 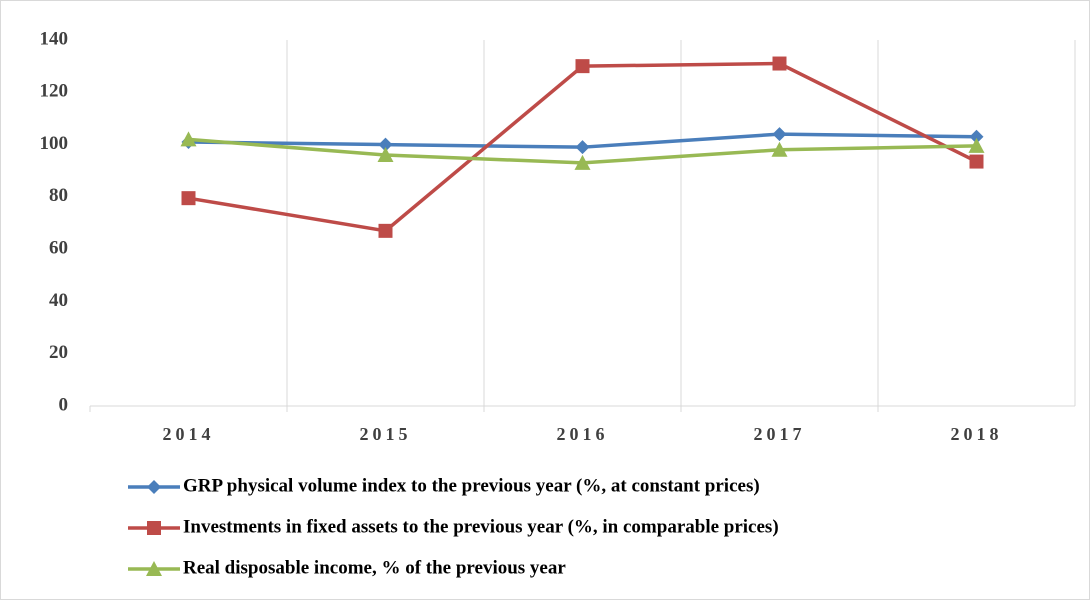 I want to click on y-tick-label: 0, so click(x=64, y=404).